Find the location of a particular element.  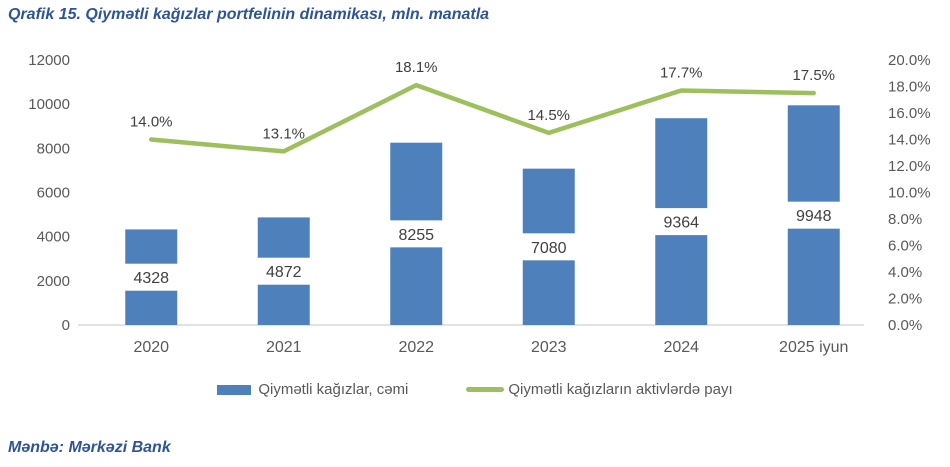

right-axis-tick: 16.0% is located at coordinates (909, 113).